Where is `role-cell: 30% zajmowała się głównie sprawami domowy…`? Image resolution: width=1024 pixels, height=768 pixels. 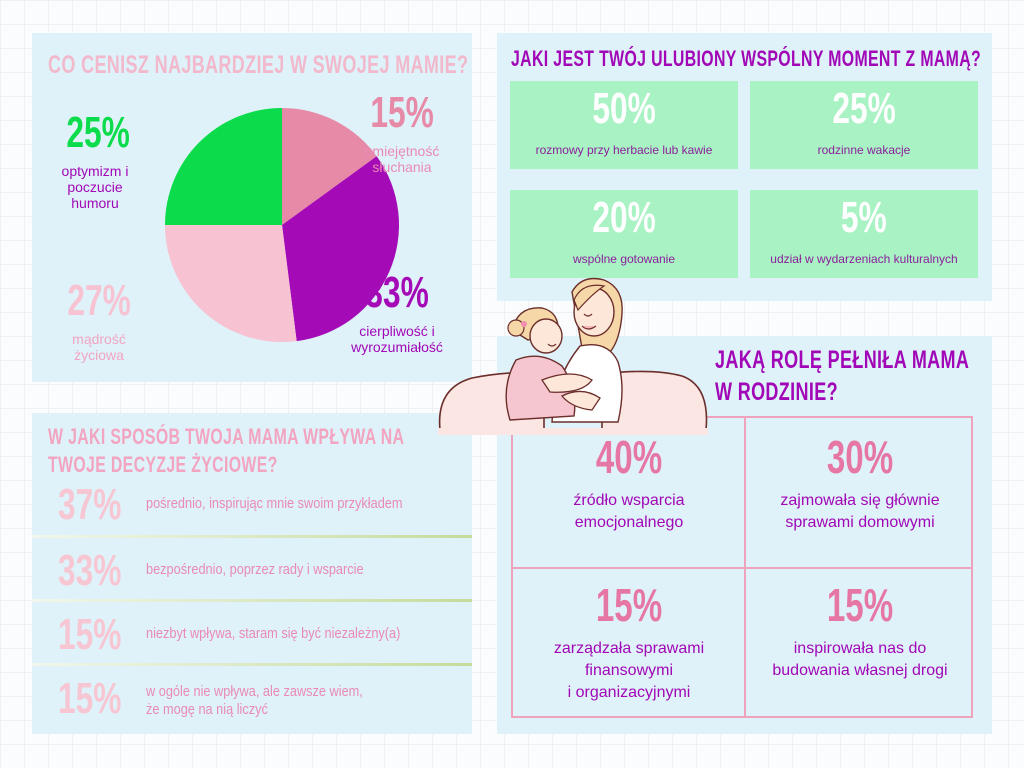 role-cell: 30% zajmowała się głównie sprawami domowy… is located at coordinates (860, 481).